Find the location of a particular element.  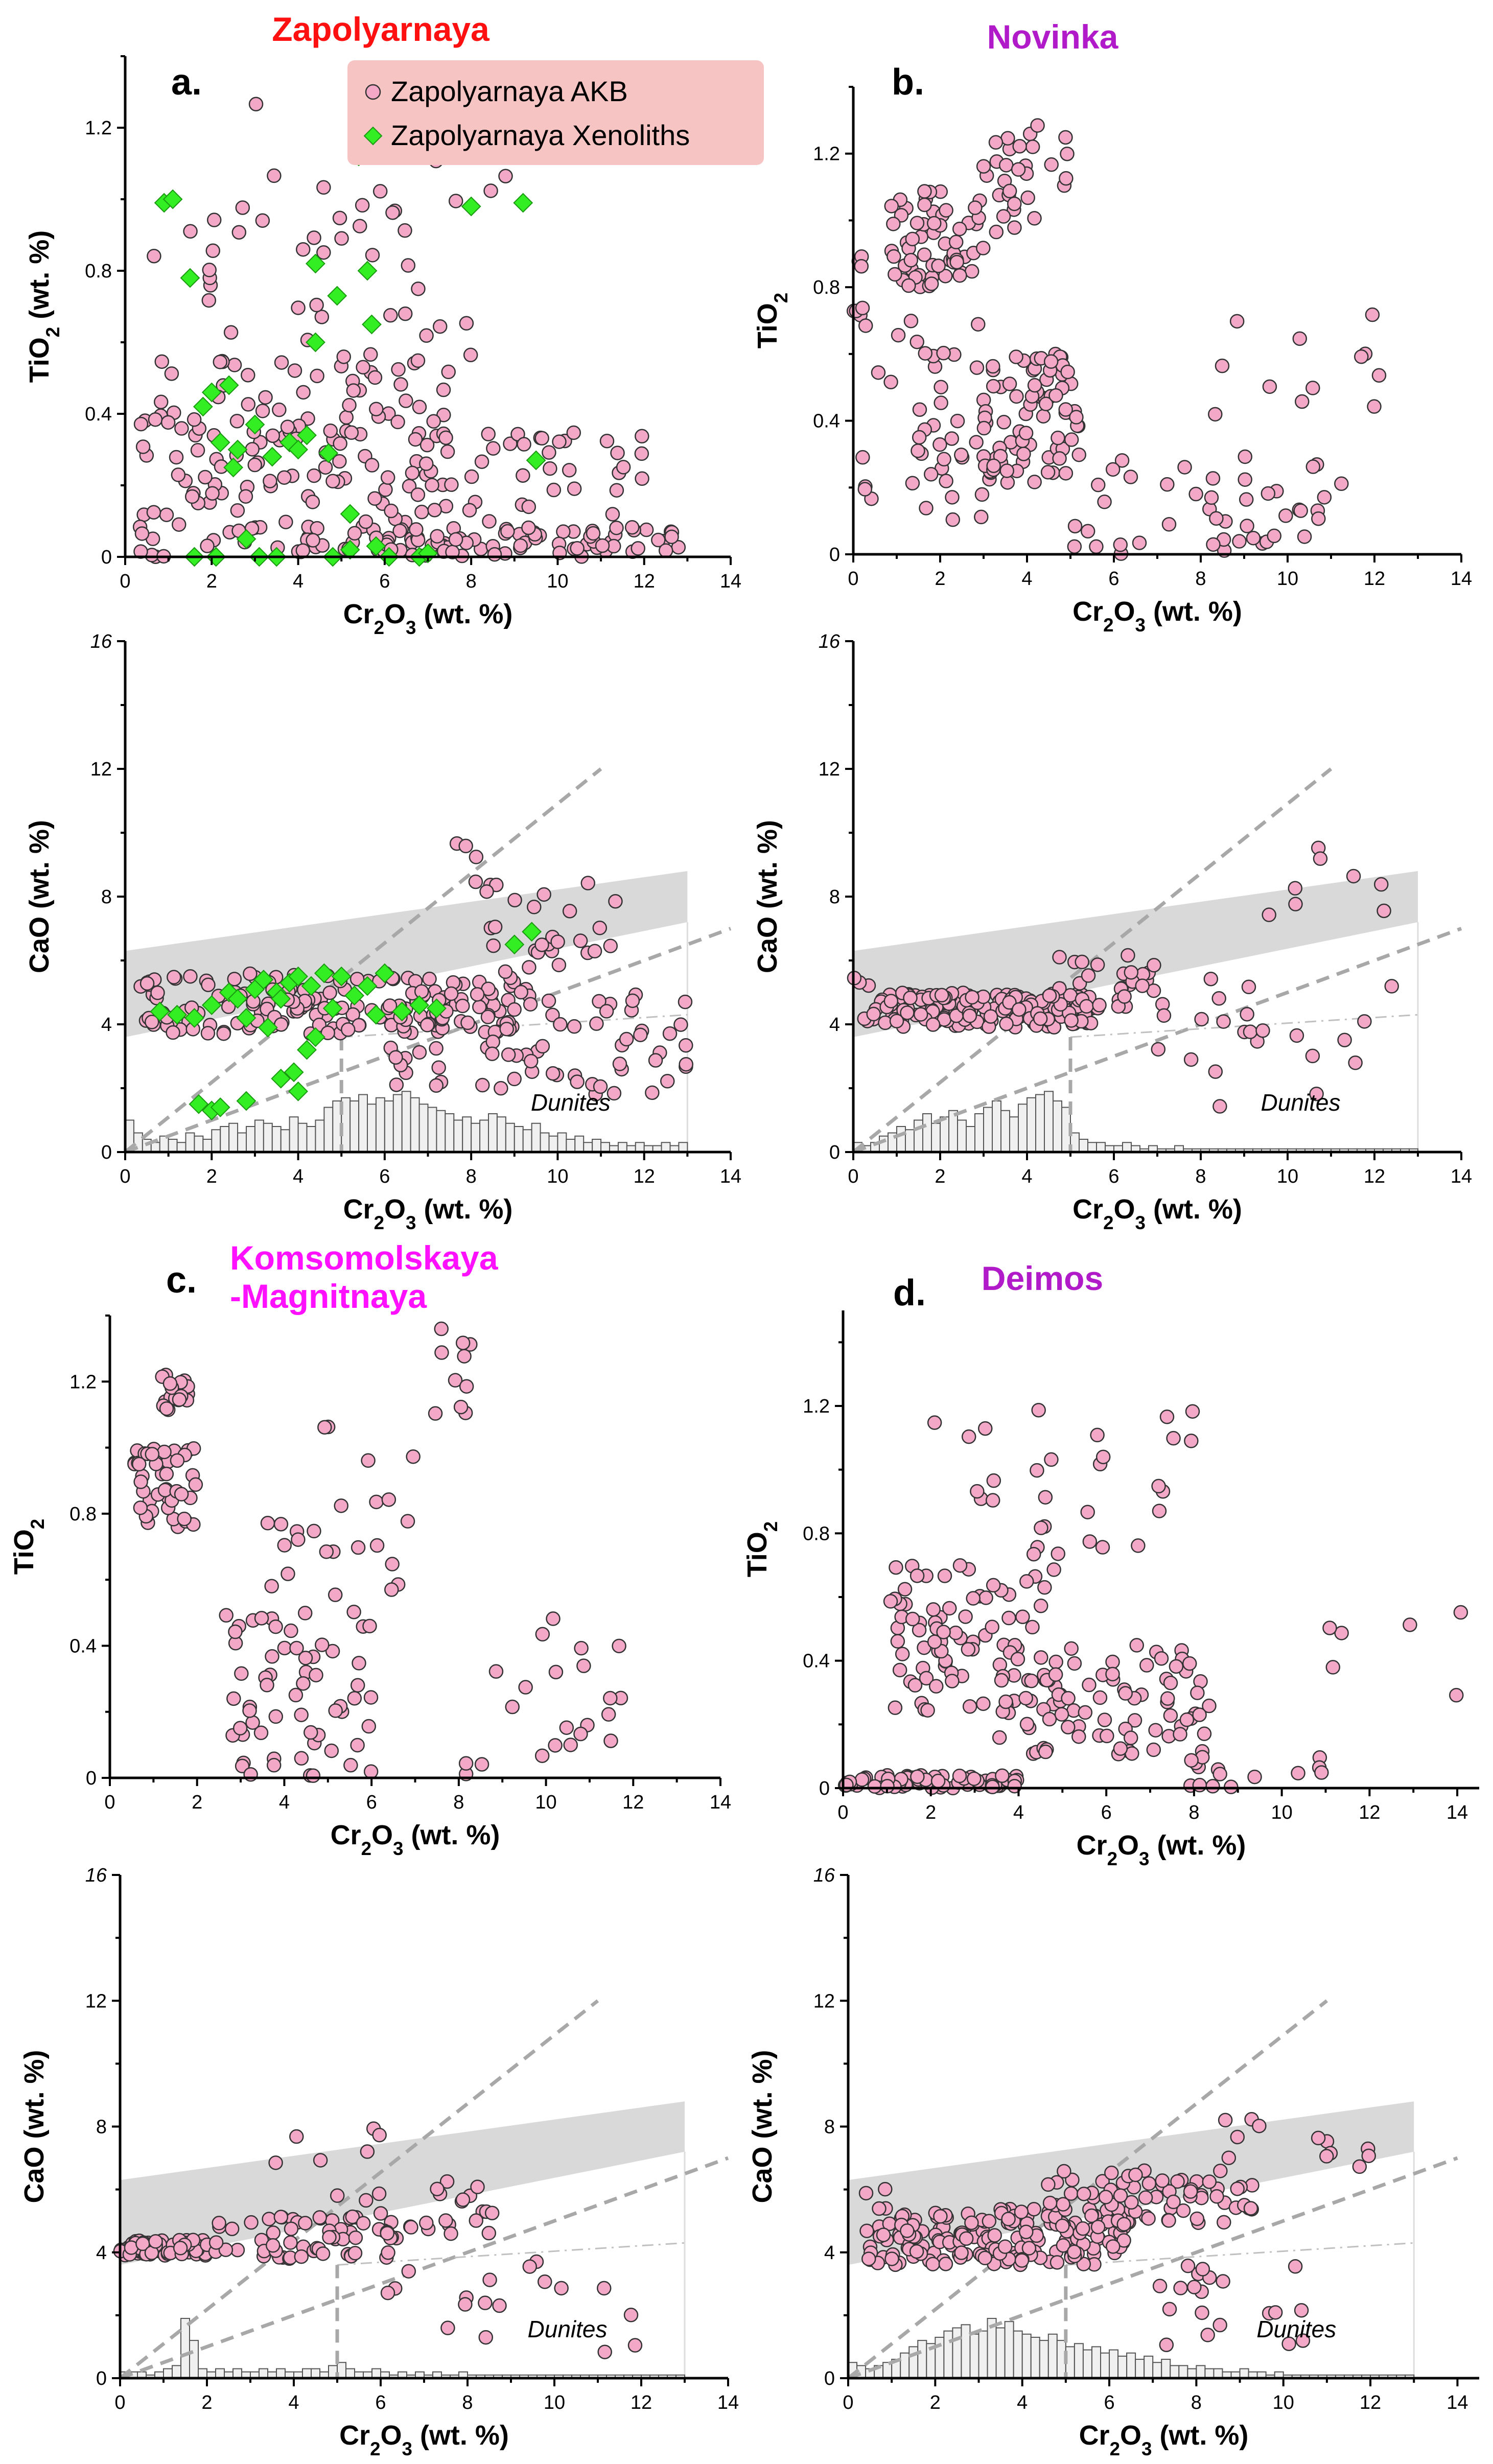

x-tick-label: 14 is located at coordinates (1457, 1812).